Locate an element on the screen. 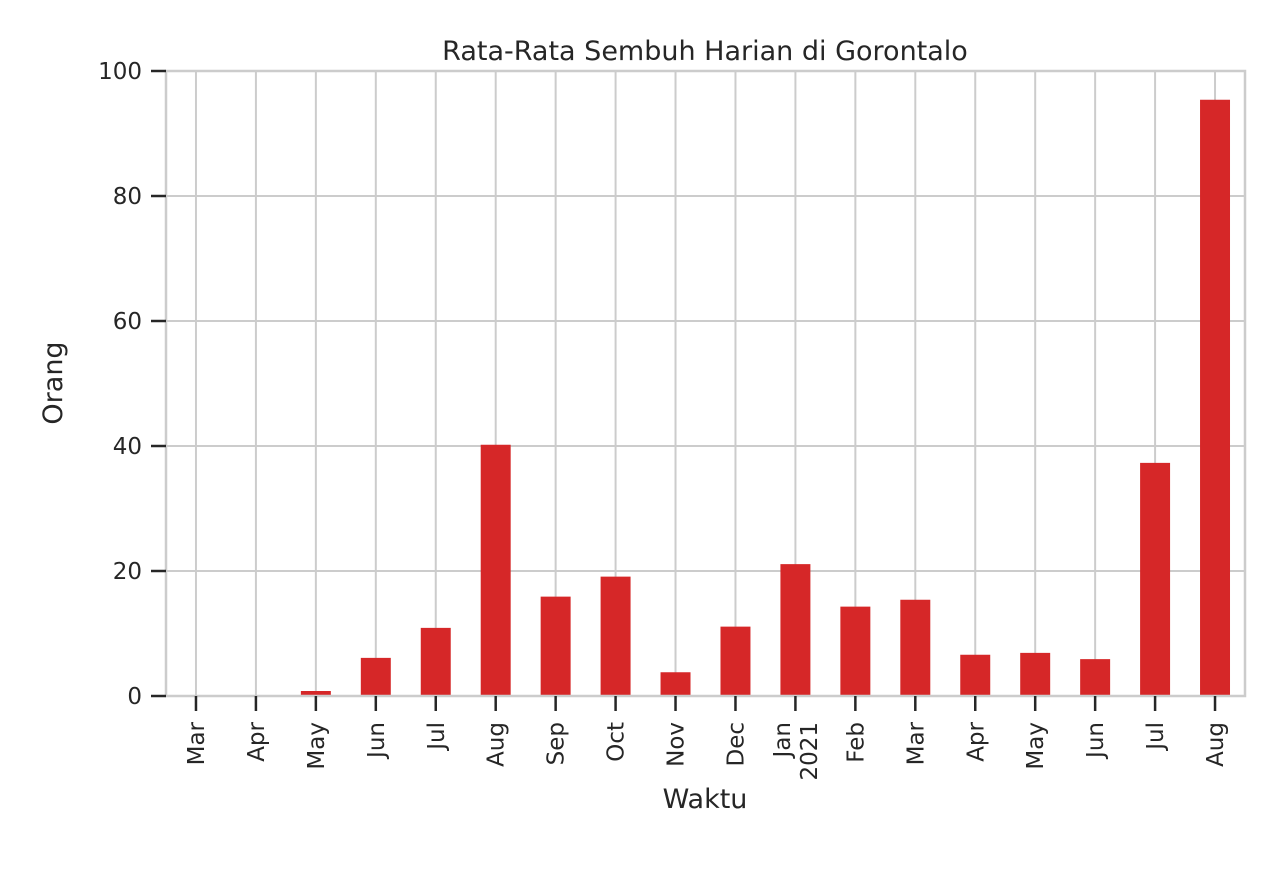  y-tick-label: 80 is located at coordinates (127, 197).